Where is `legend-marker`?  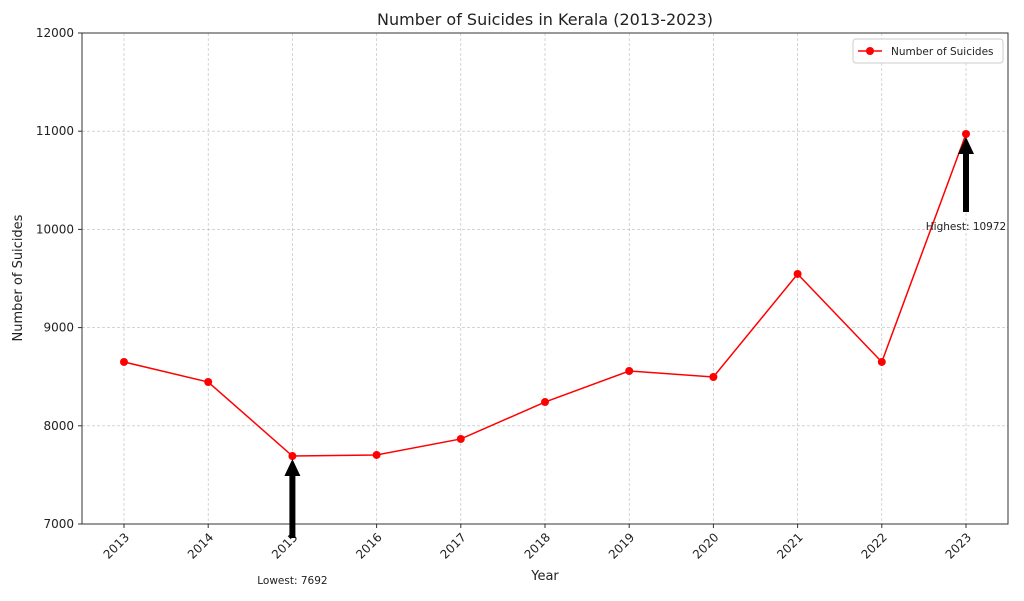
legend-marker is located at coordinates (870, 51).